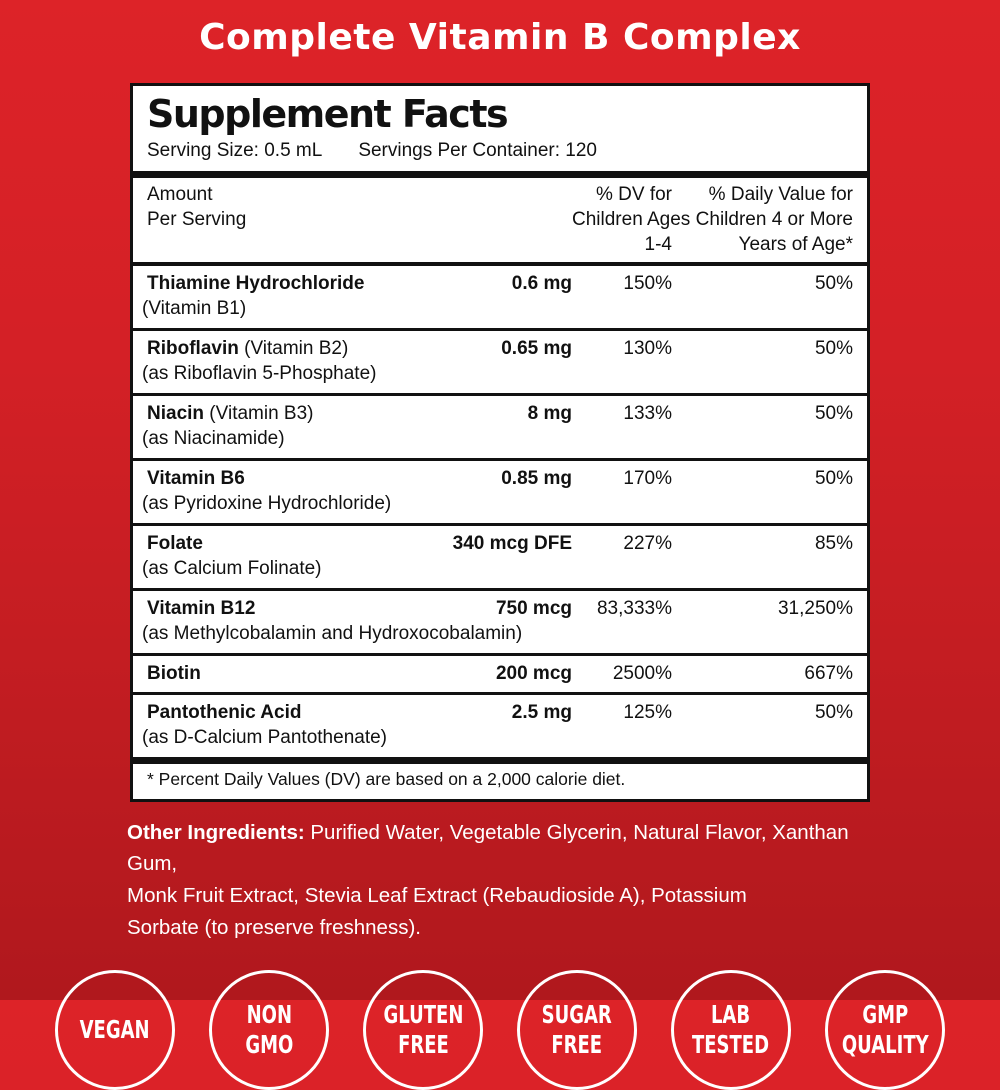 The width and height of the screenshot is (1000, 1090). I want to click on nutrient-form: (as Pyridoxine Hydrochloride), so click(267, 503).